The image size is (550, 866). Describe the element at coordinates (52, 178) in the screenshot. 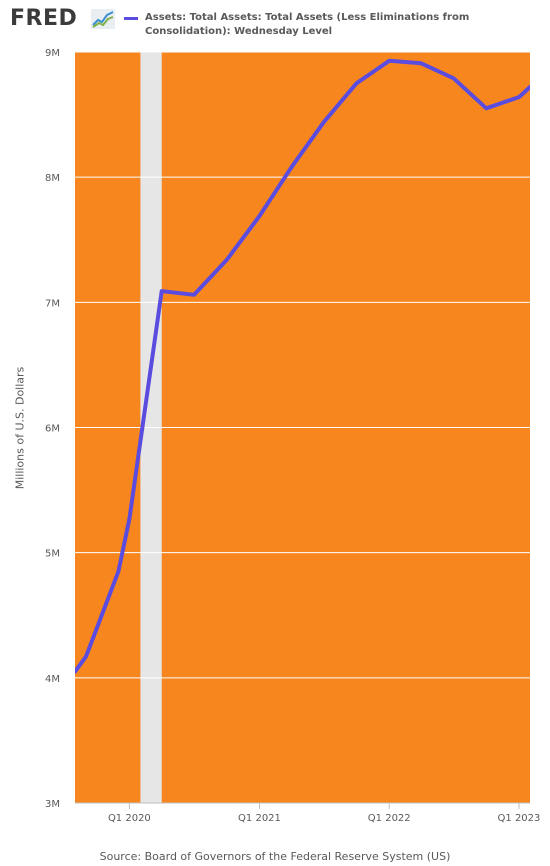

I see `y-tick-label: 8M` at that location.